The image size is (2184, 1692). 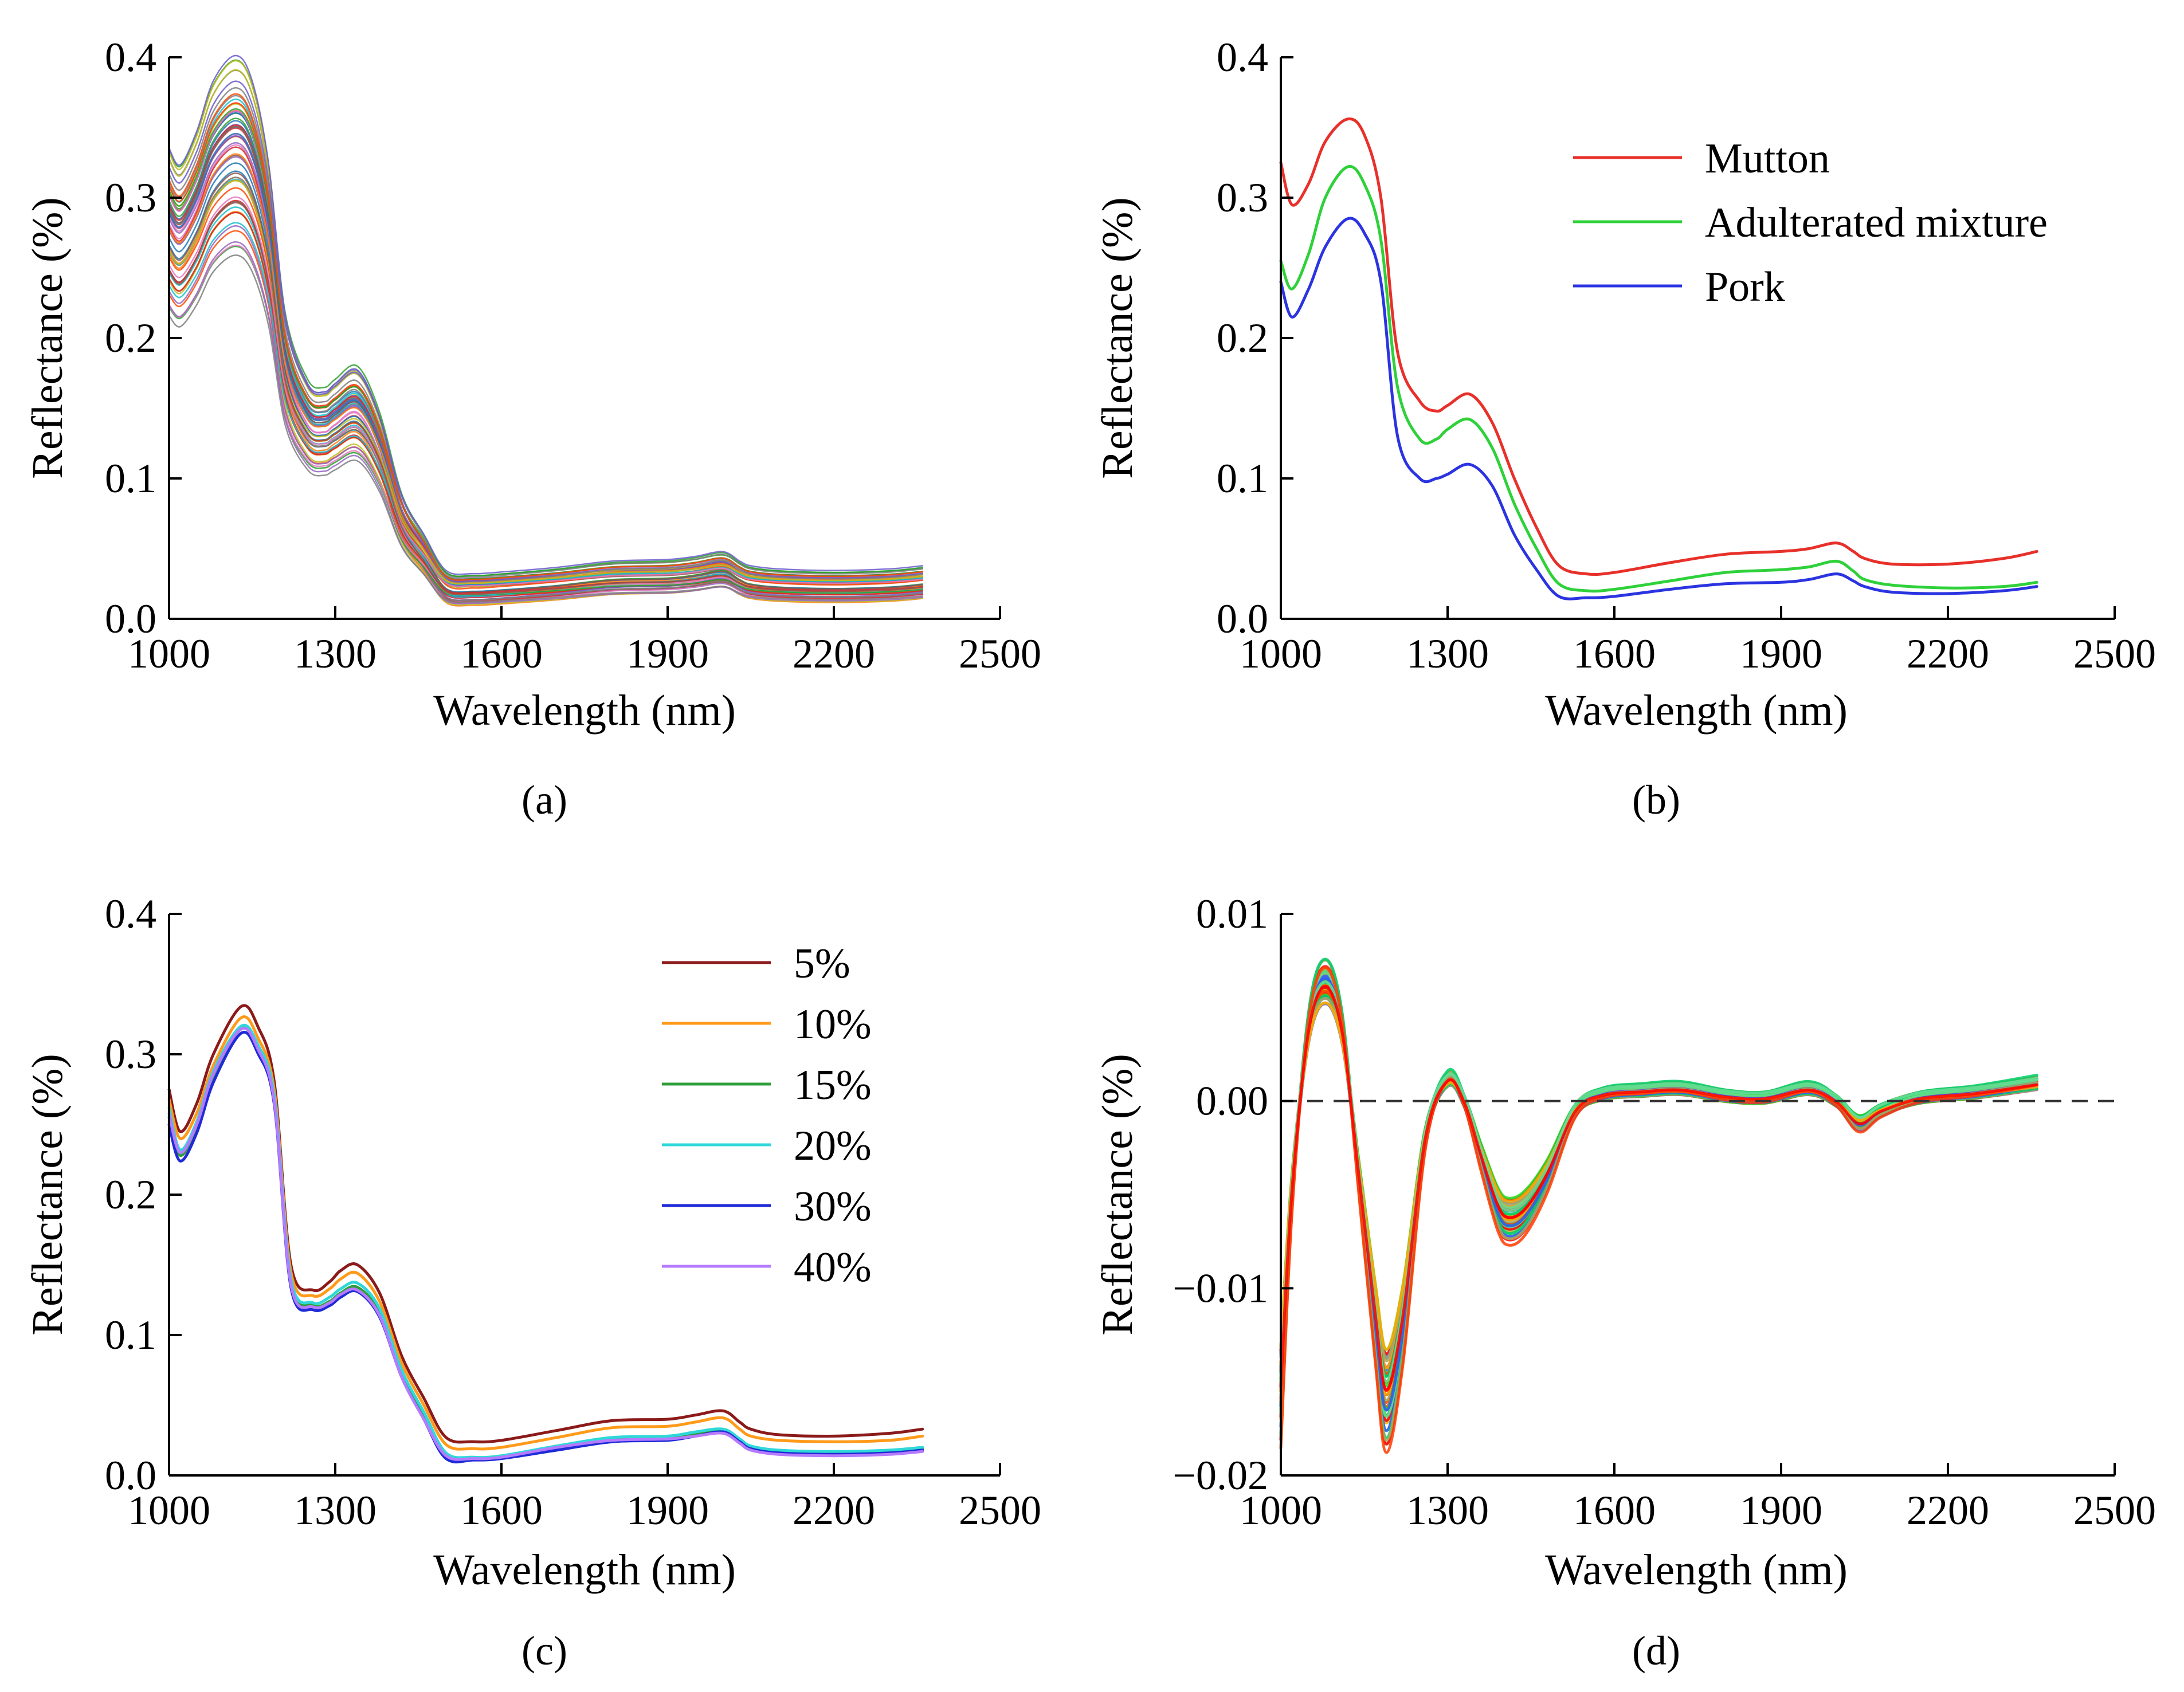 What do you see at coordinates (1232, 914) in the screenshot?
I see `y-tick-label: 0.01` at bounding box center [1232, 914].